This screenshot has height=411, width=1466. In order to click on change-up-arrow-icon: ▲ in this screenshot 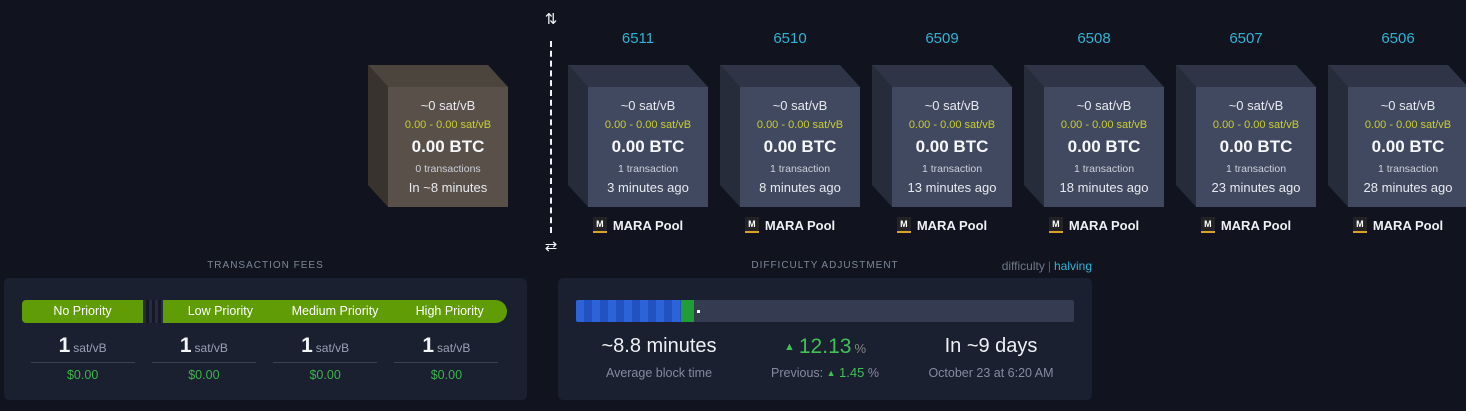, I will do `click(789, 347)`.